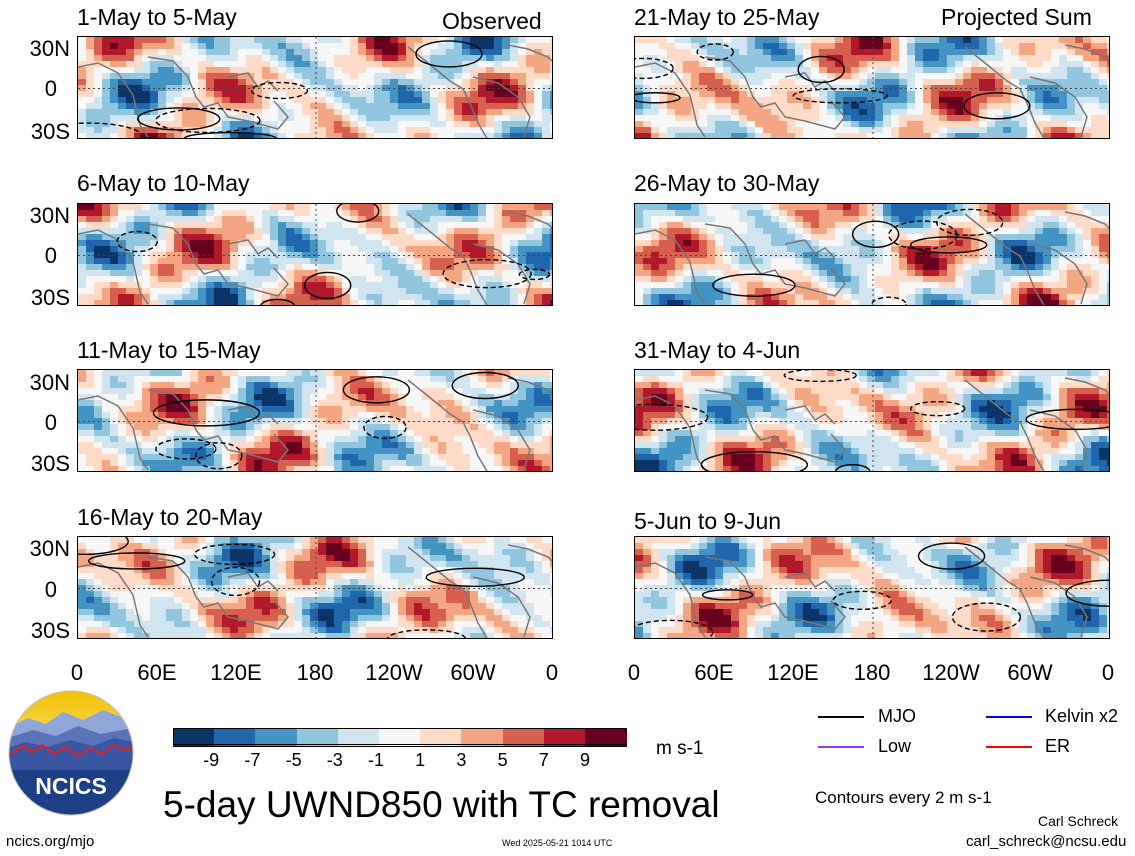 This screenshot has width=1135, height=856. I want to click on panel-title-3: 11-May to 15-May, so click(169, 350).